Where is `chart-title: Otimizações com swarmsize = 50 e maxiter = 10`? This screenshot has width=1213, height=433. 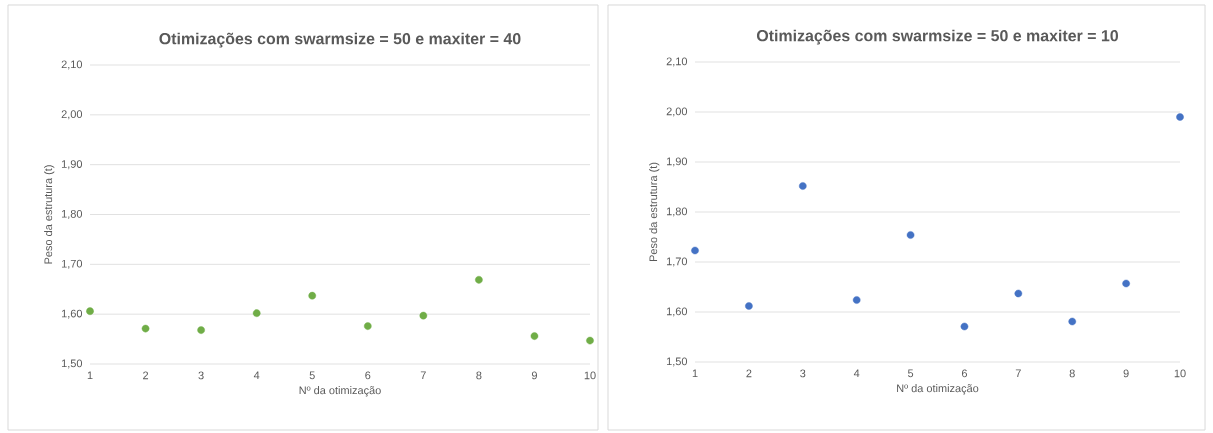 chart-title: Otimizações com swarmsize = 50 e maxiter = 10 is located at coordinates (937, 37).